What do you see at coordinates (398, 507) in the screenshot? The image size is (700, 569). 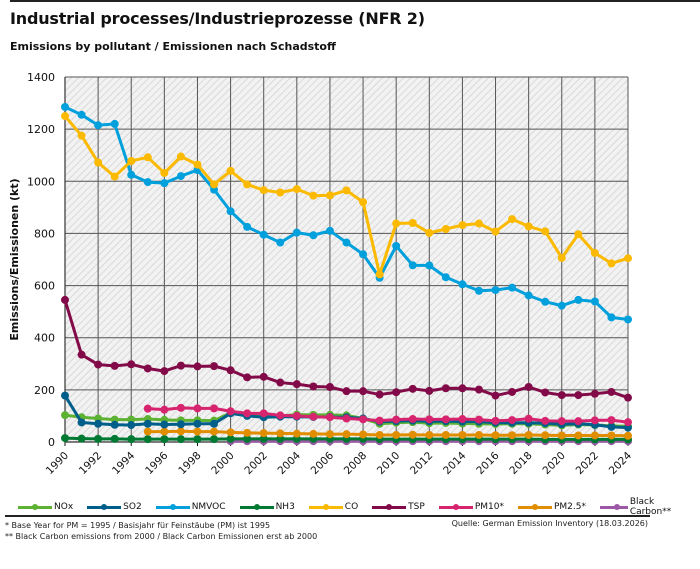 I see `legend-item: TSP` at bounding box center [398, 507].